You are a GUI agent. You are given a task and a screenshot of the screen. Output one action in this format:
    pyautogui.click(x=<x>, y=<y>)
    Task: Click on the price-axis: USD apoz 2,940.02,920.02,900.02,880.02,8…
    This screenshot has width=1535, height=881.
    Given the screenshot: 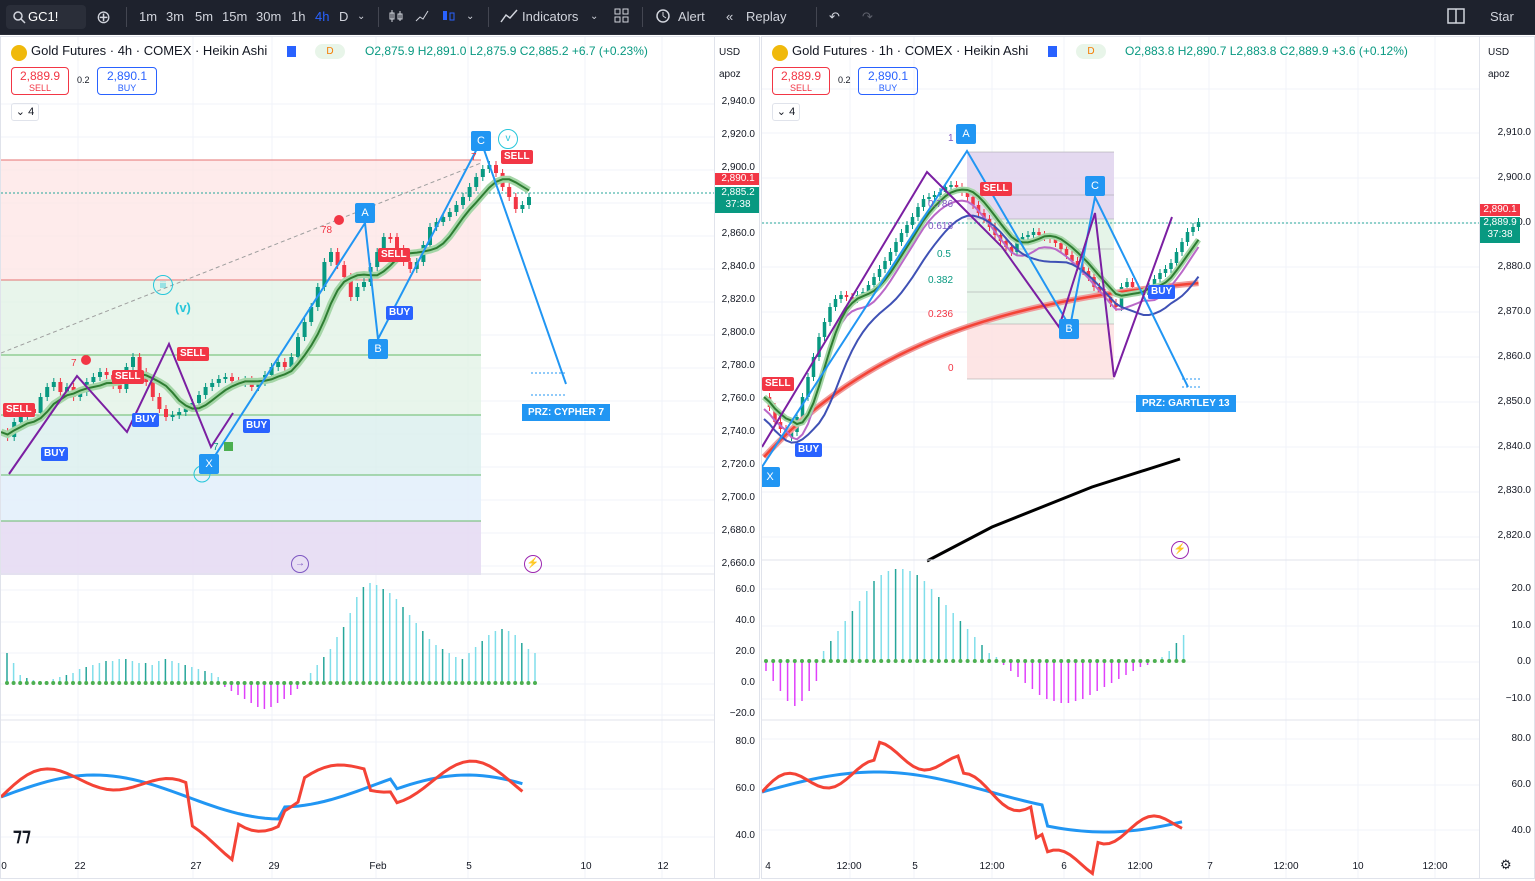 What is the action you would take?
    pyautogui.click(x=736, y=457)
    